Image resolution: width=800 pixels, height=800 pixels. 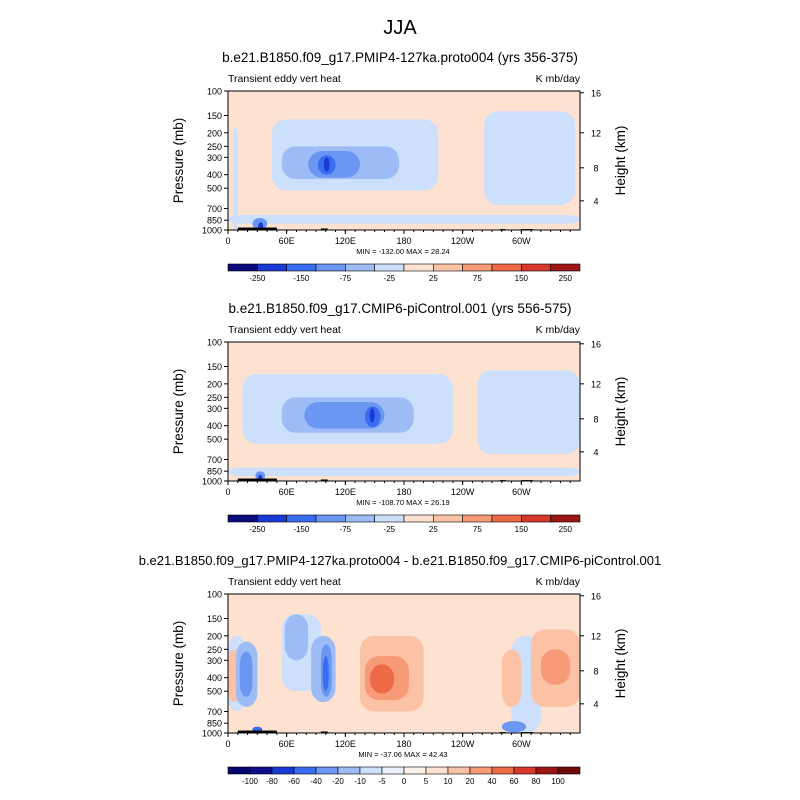 I want to click on colorbar-label: -5, so click(x=382, y=781).